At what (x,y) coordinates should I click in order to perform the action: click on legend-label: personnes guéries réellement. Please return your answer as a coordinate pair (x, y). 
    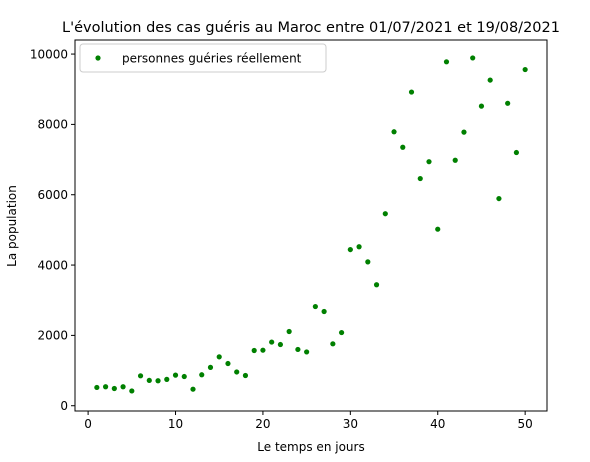
    Looking at the image, I should click on (212, 59).